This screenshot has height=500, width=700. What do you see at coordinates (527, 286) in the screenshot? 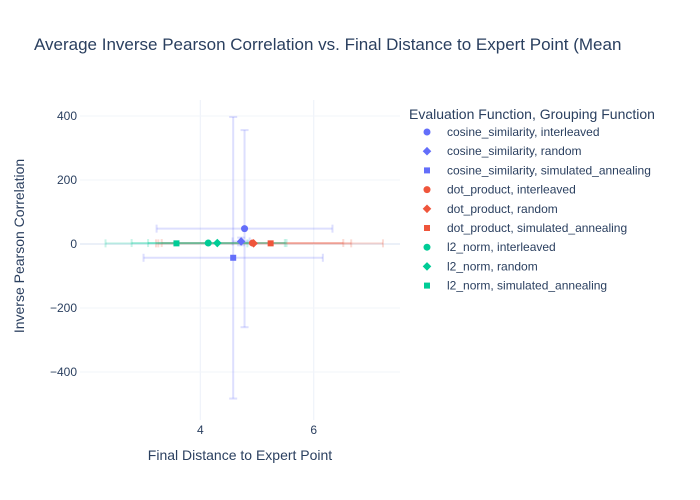
I see `legend-label: l2_norm, simulated_annealing` at bounding box center [527, 286].